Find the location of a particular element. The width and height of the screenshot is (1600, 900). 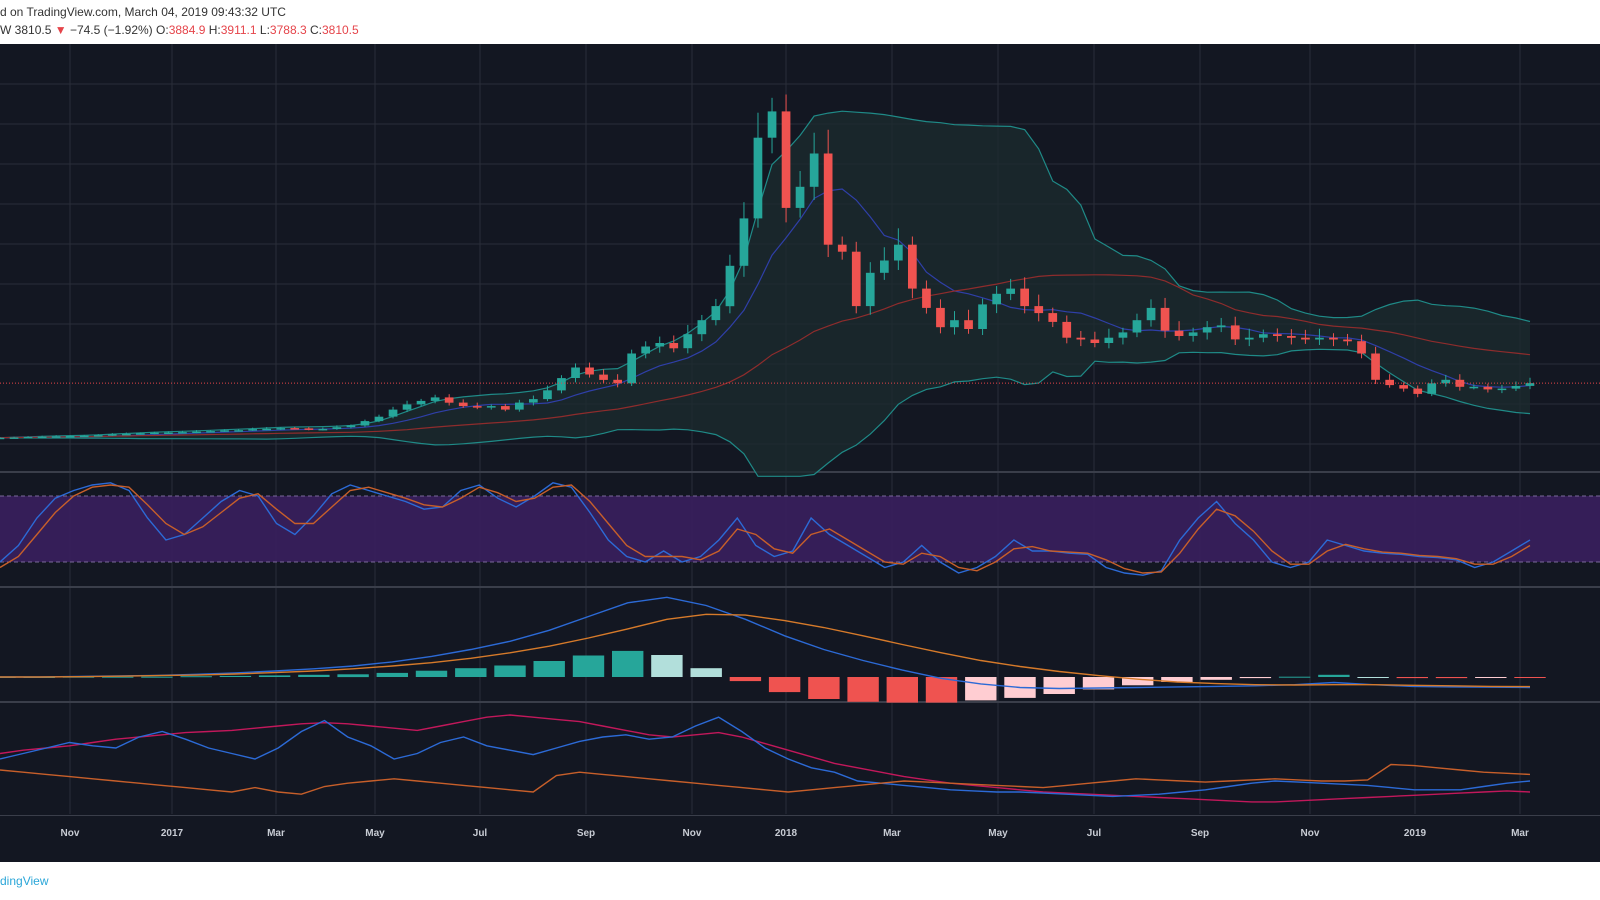

time-axis-label-14: Mar is located at coordinates (1520, 833).